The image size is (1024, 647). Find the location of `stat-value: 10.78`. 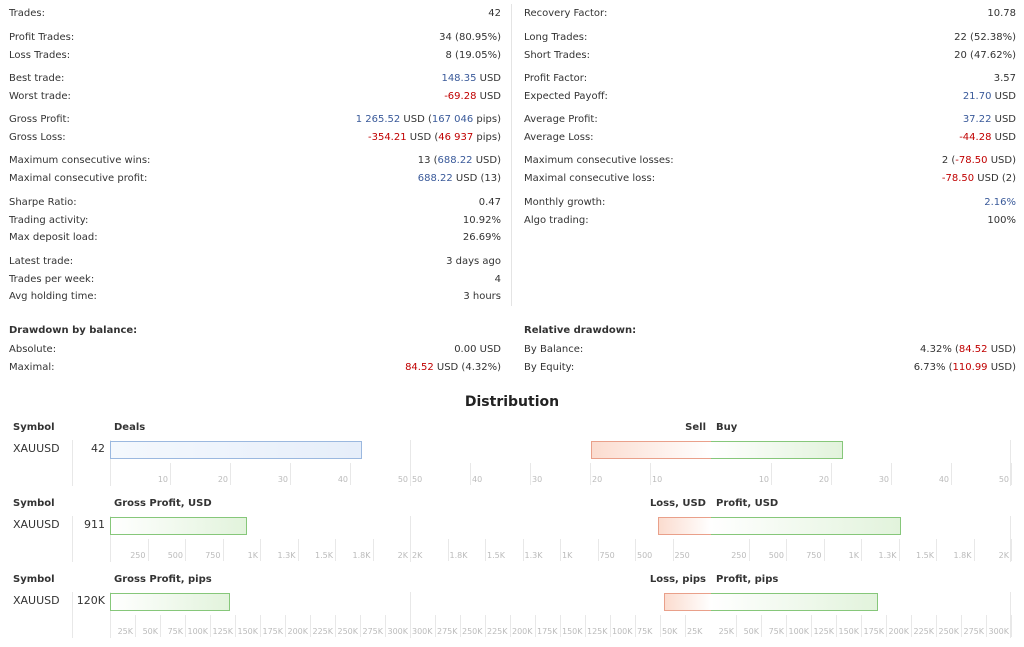

stat-value: 10.78 is located at coordinates (1001, 14).